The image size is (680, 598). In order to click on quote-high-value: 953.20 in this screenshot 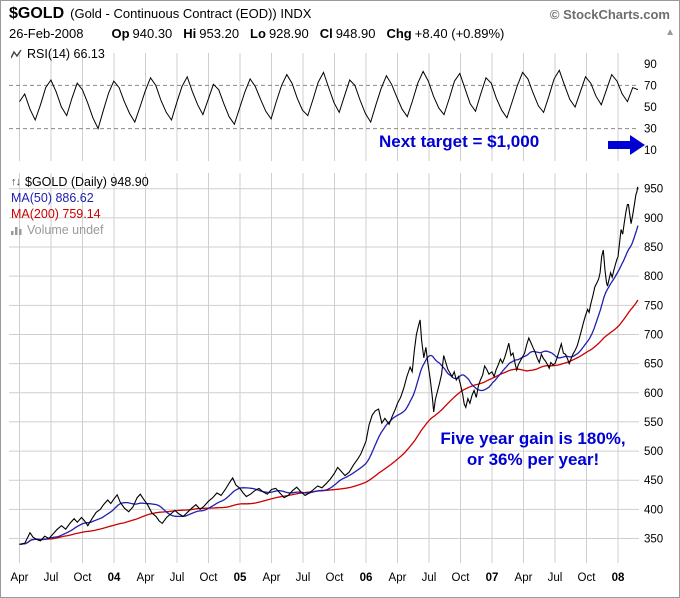, I will do `click(219, 33)`.